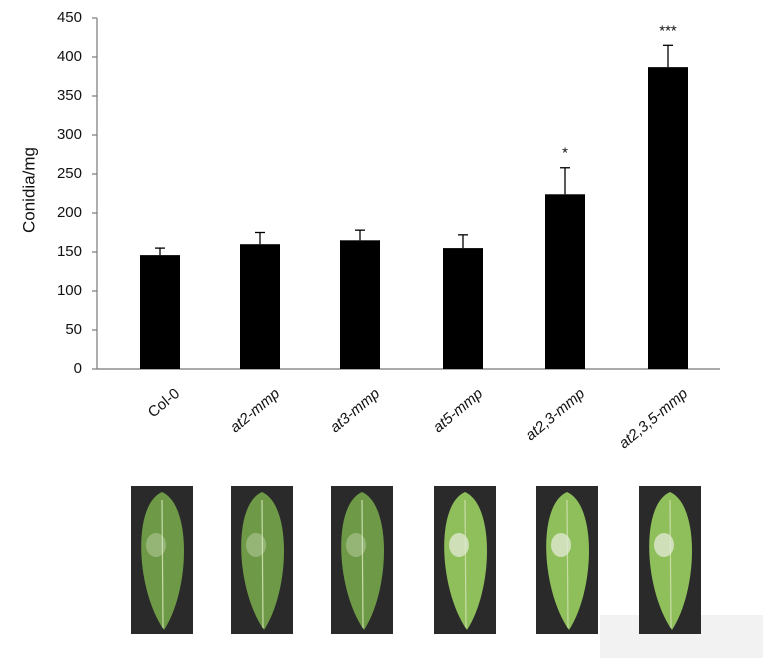  What do you see at coordinates (73, 329) in the screenshot?
I see `y-tick-label: 50` at bounding box center [73, 329].